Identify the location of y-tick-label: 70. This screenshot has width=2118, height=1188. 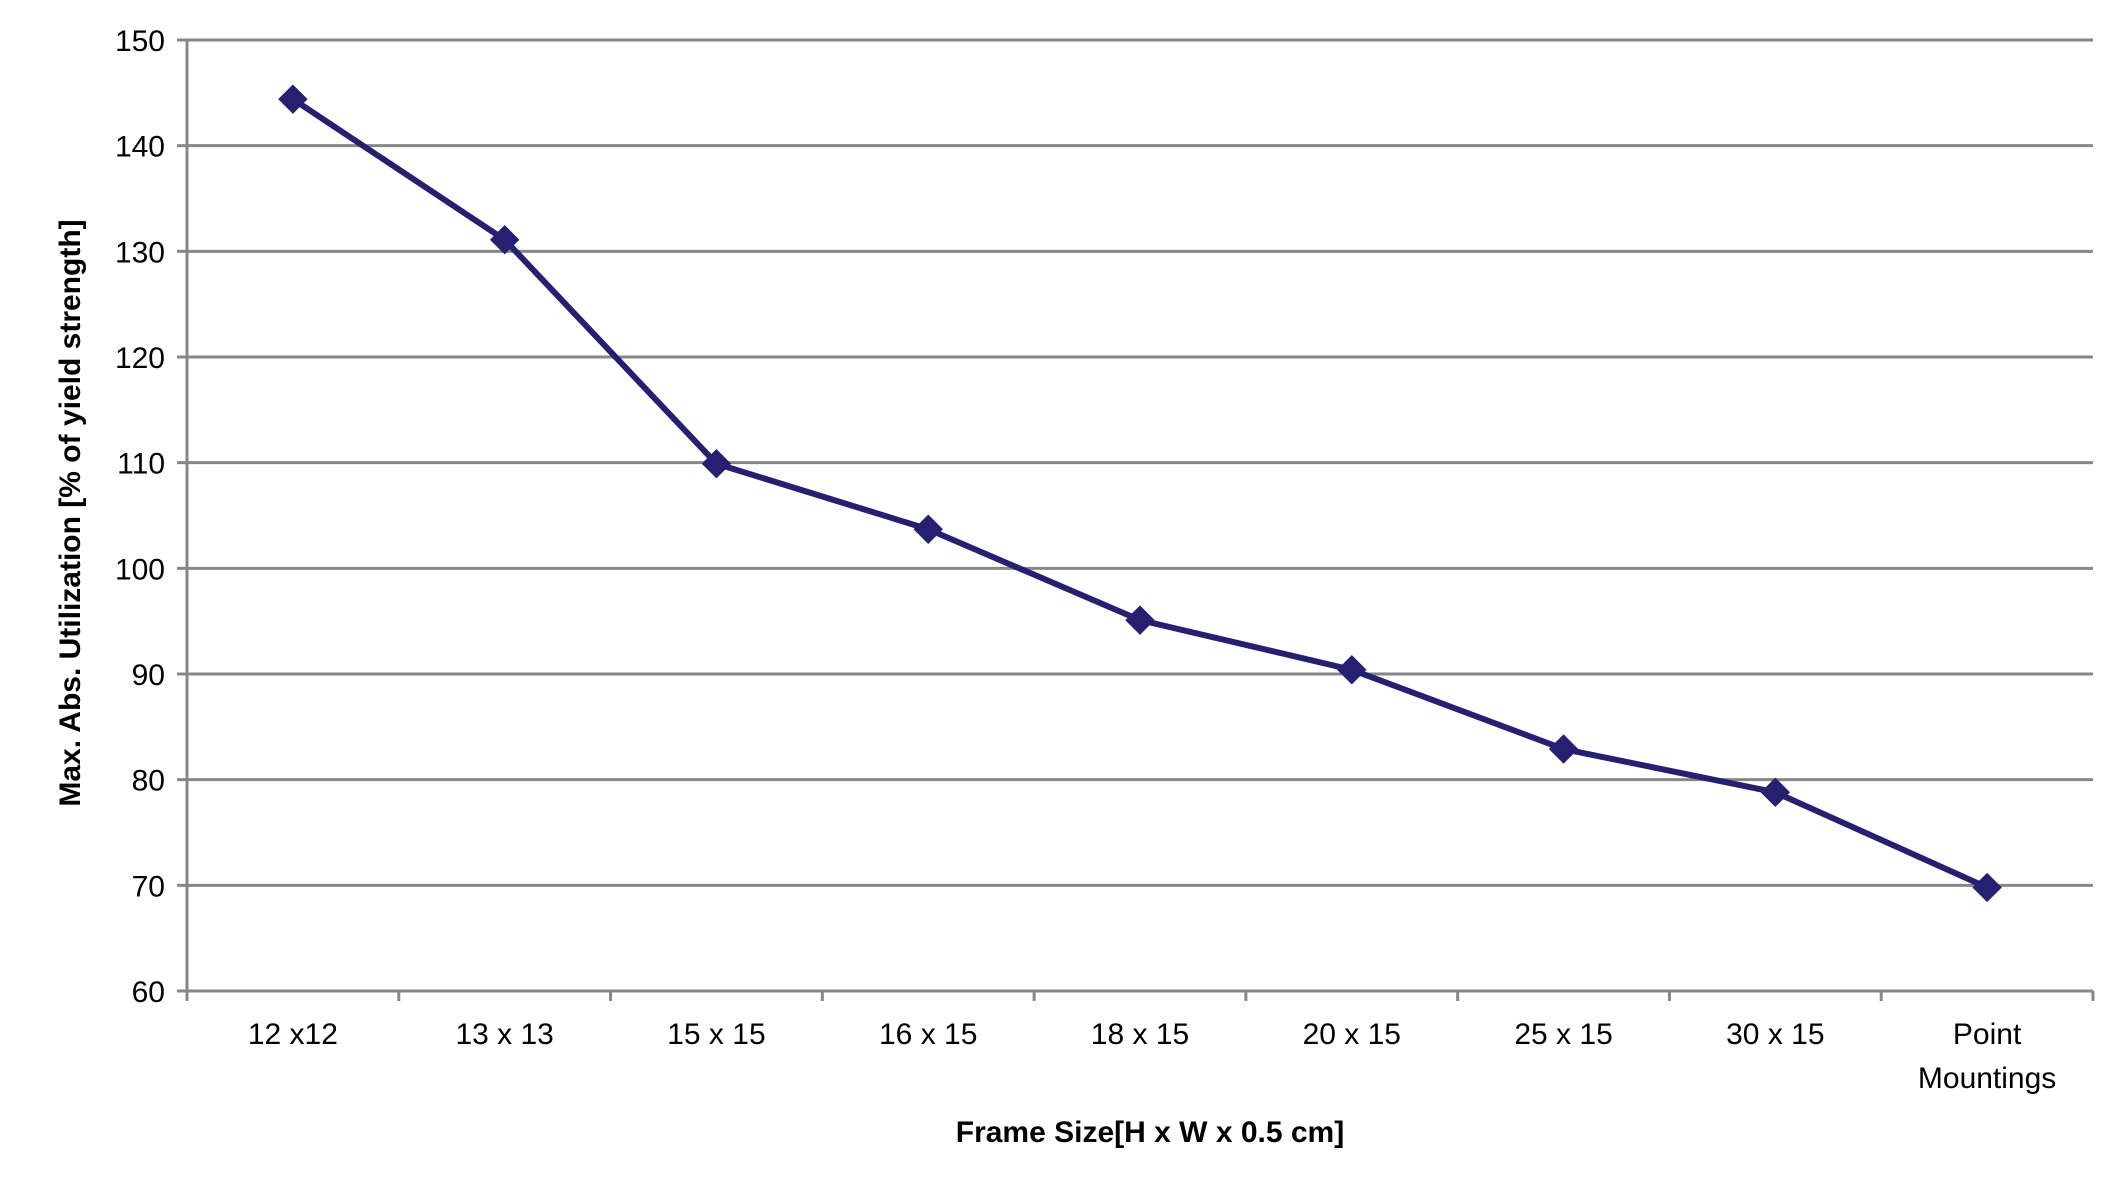
(148, 886).